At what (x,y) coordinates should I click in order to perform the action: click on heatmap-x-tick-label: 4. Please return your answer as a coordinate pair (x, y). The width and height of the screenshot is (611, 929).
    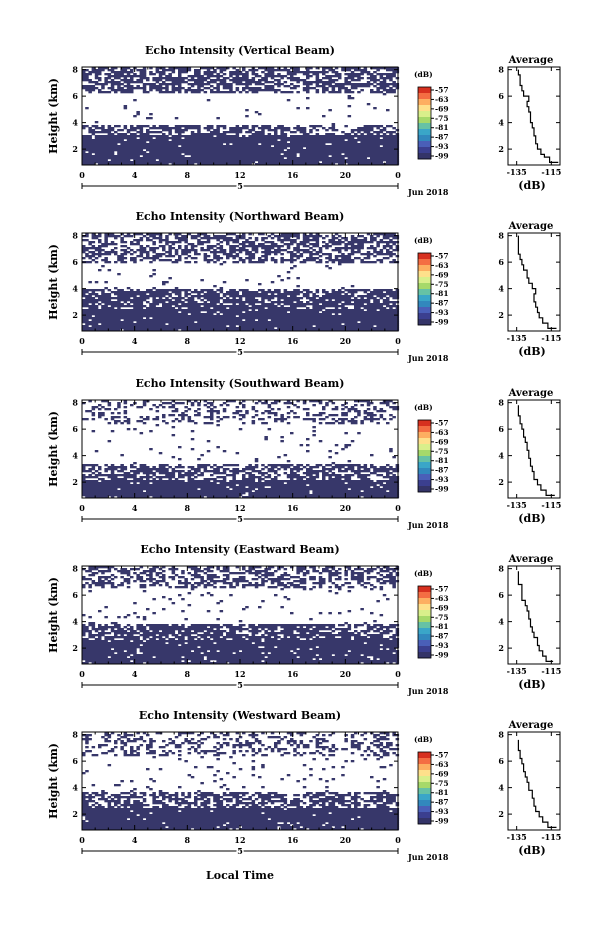
    Looking at the image, I should click on (135, 175).